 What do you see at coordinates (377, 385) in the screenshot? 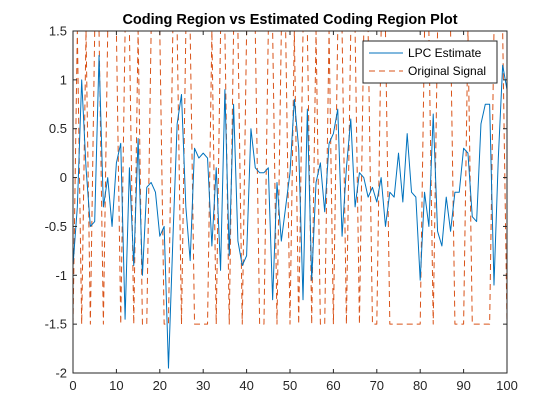
I see `x-tick-label: 70` at bounding box center [377, 385].